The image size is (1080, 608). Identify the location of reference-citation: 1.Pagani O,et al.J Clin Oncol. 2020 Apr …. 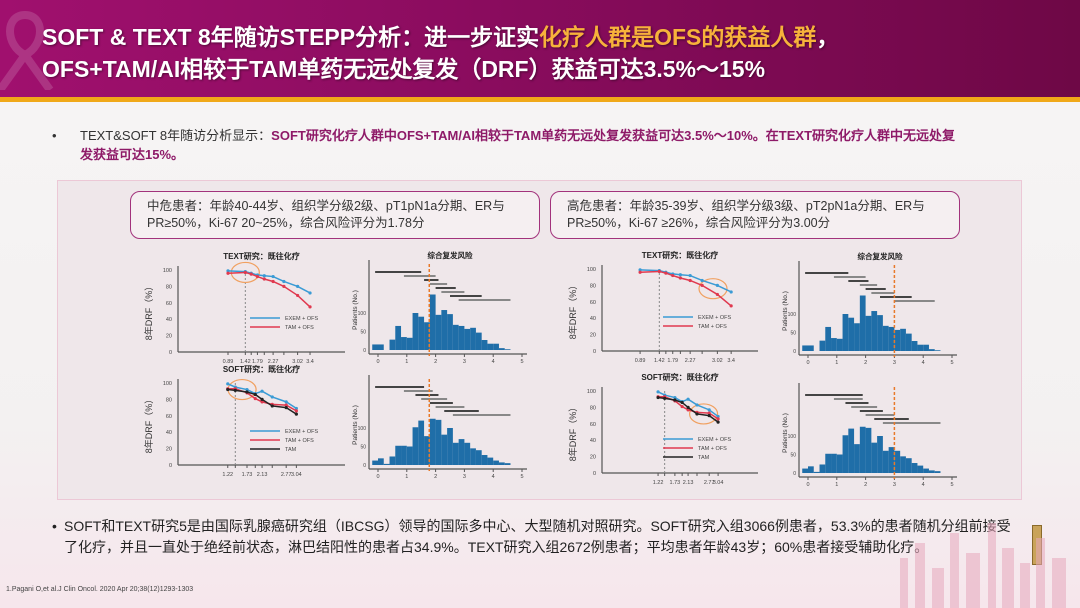
(100, 589).